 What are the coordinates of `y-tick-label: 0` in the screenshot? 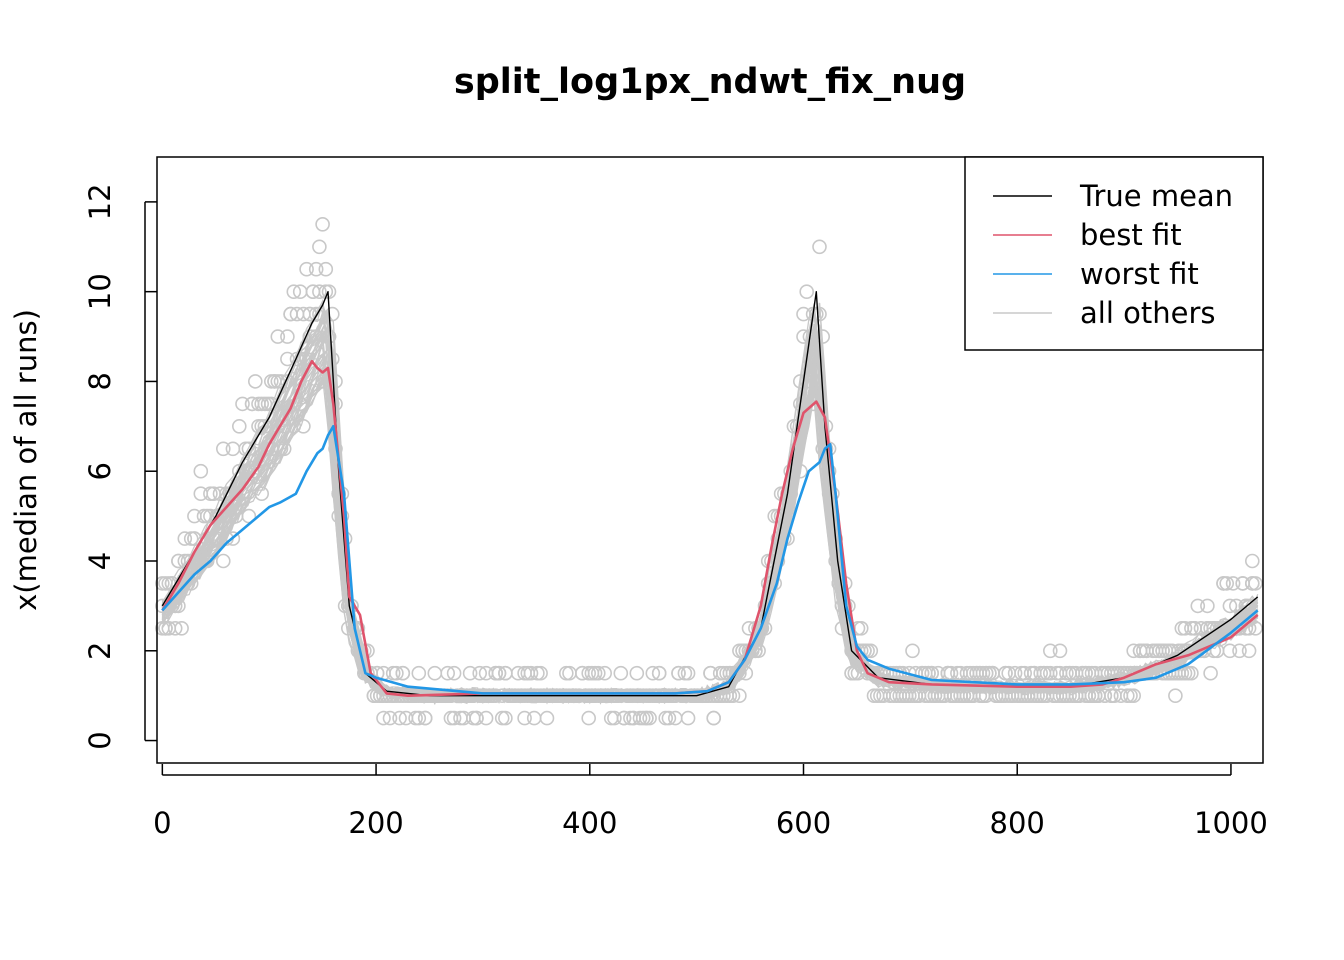 It's located at (100, 740).